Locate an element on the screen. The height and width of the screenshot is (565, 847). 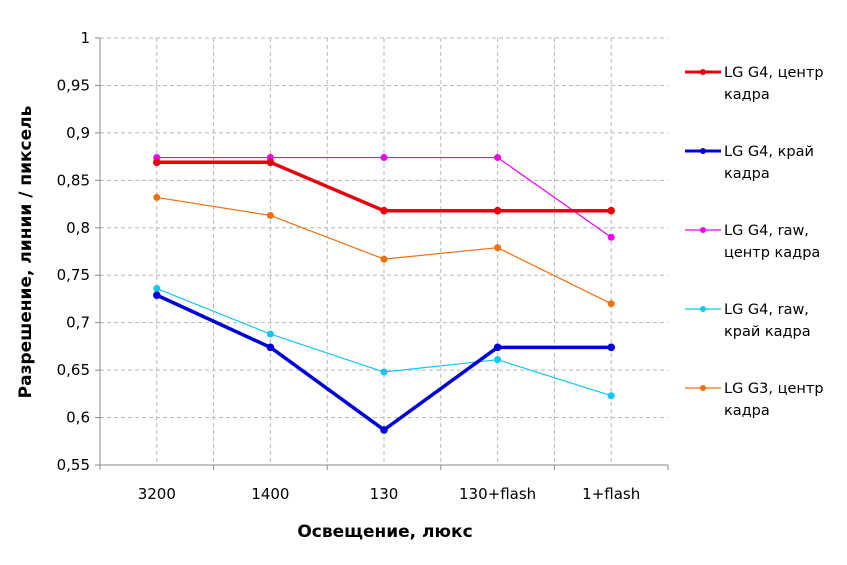
x-axis-ticks: 3200 1400 130 130+flash 1+flash is located at coordinates (389, 494).